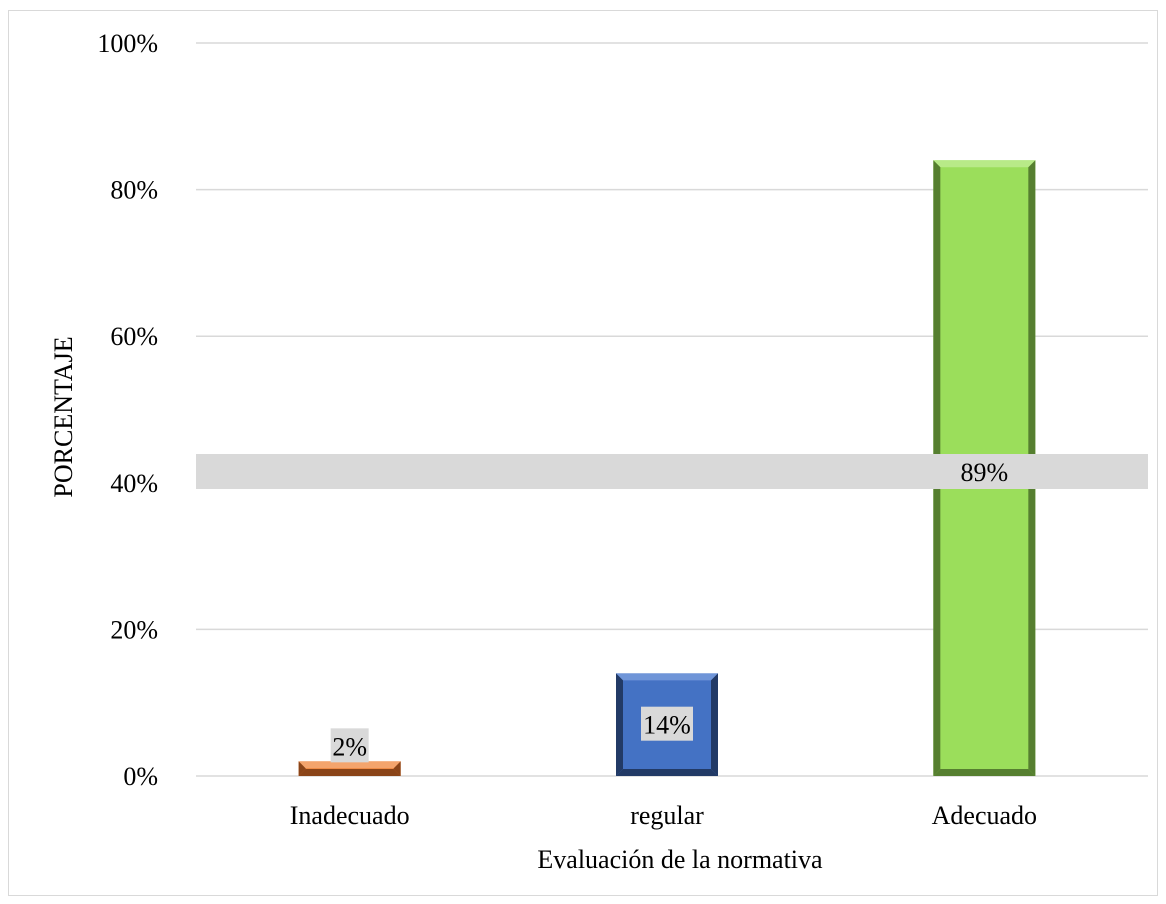  What do you see at coordinates (134, 483) in the screenshot?
I see `y-tick-label: 40%` at bounding box center [134, 483].